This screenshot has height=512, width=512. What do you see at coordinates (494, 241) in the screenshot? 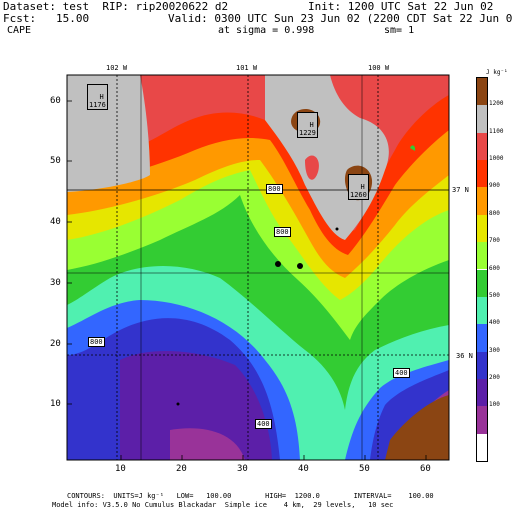
I see `legend-level: 700` at bounding box center [494, 241].